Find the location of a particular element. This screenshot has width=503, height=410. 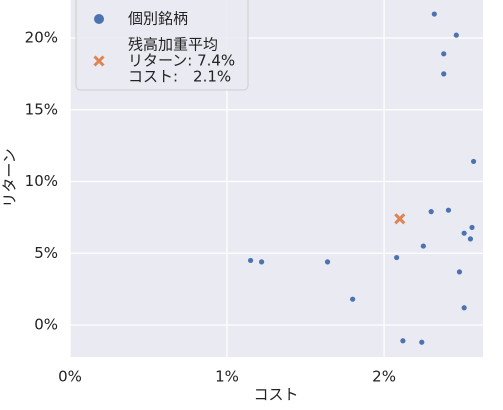

y-tick-label: 10% is located at coordinates (41, 181).